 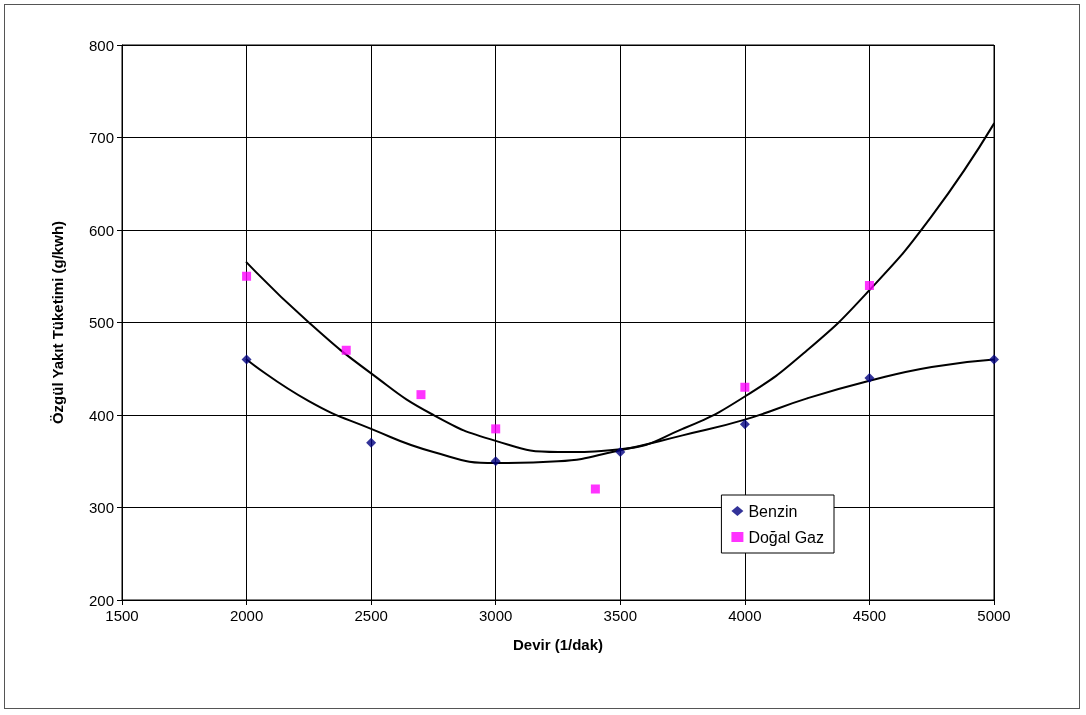 I want to click on x-tick-label: 3500, so click(x=620, y=615).